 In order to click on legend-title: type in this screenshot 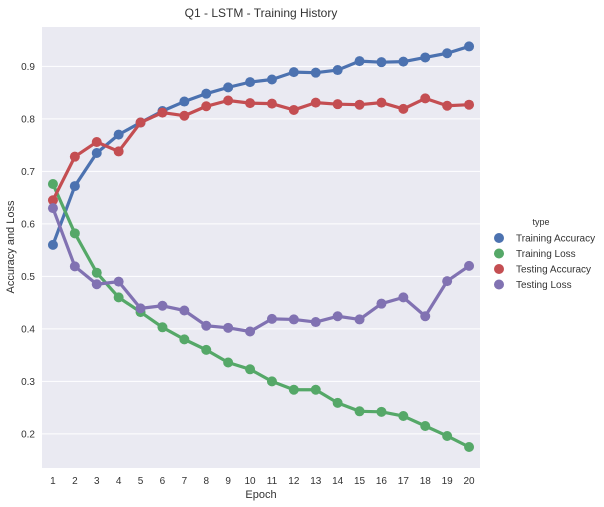, I will do `click(540, 222)`.